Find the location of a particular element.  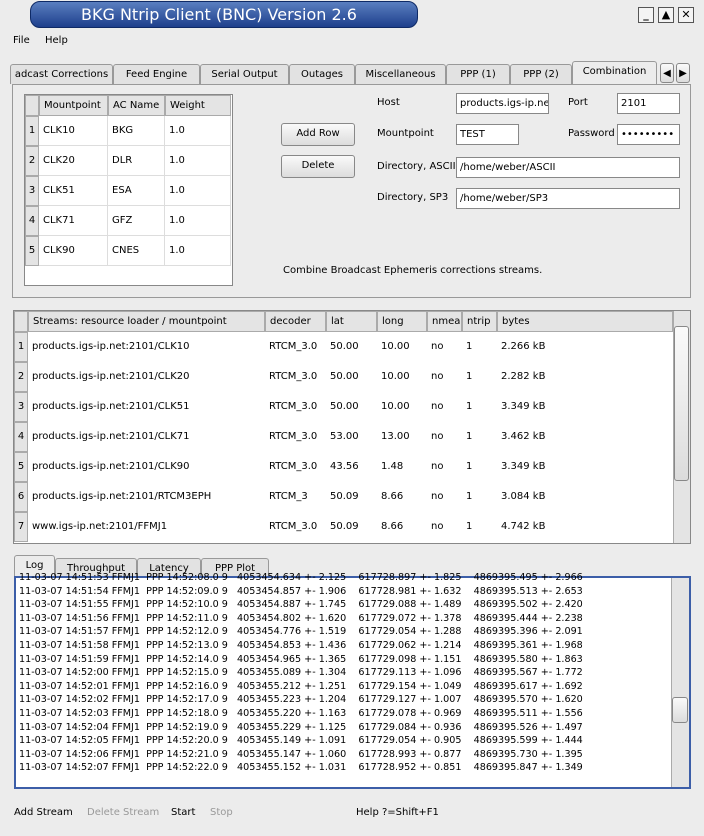

maximize-button: ▲ is located at coordinates (666, 15).